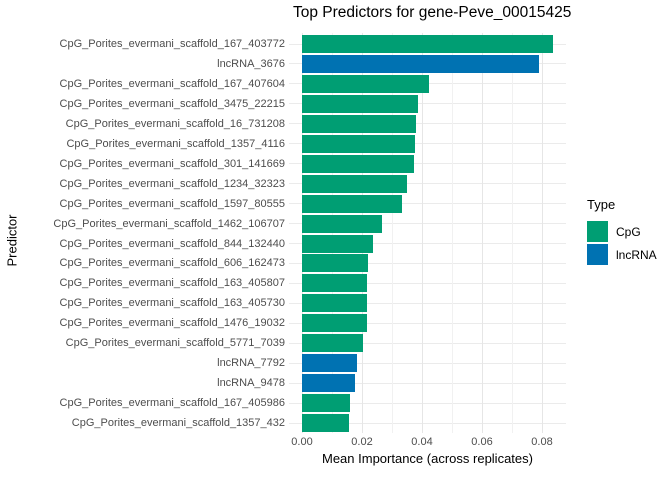 The height and width of the screenshot is (480, 672). Describe the element at coordinates (302, 442) in the screenshot. I see `x-tick-label: 0.00` at that location.